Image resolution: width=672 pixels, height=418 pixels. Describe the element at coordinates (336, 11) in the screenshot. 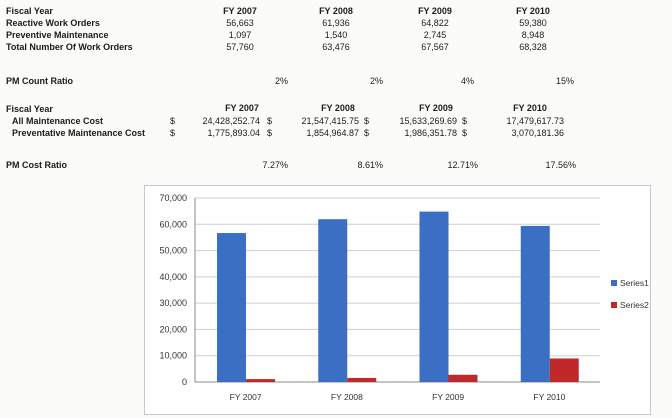

I see `wo-year-2008: FY 2008` at that location.